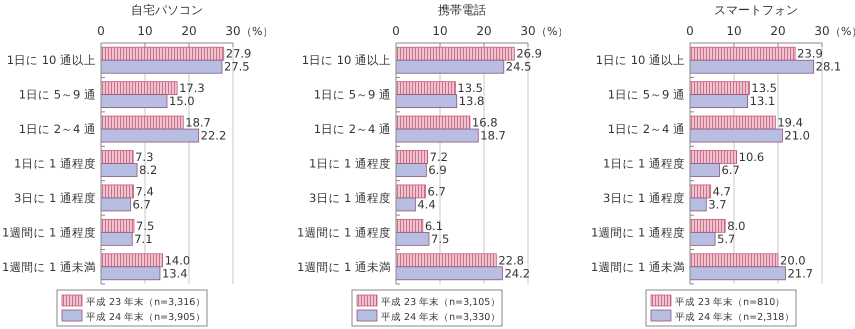  Describe the element at coordinates (810, 53) in the screenshot. I see `data-label: 23.9` at that location.